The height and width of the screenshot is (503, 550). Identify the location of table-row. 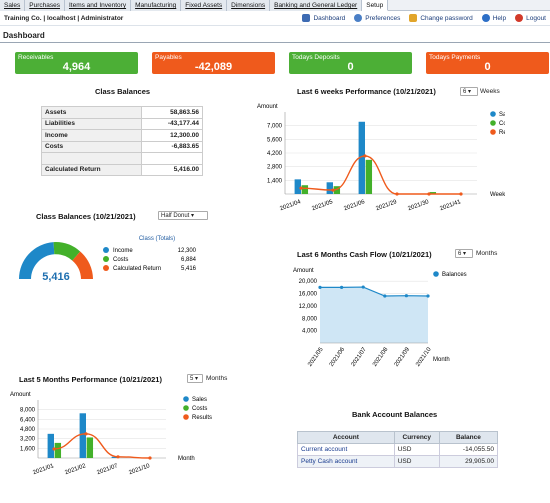
(121, 158).